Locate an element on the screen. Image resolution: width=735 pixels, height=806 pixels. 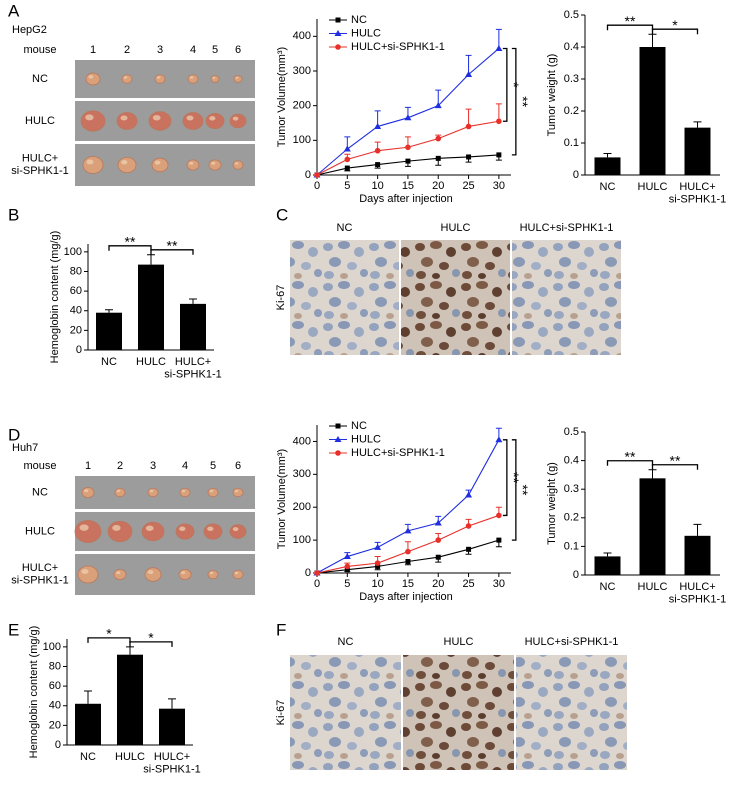
mouse-id: 1 is located at coordinates (88, 466).